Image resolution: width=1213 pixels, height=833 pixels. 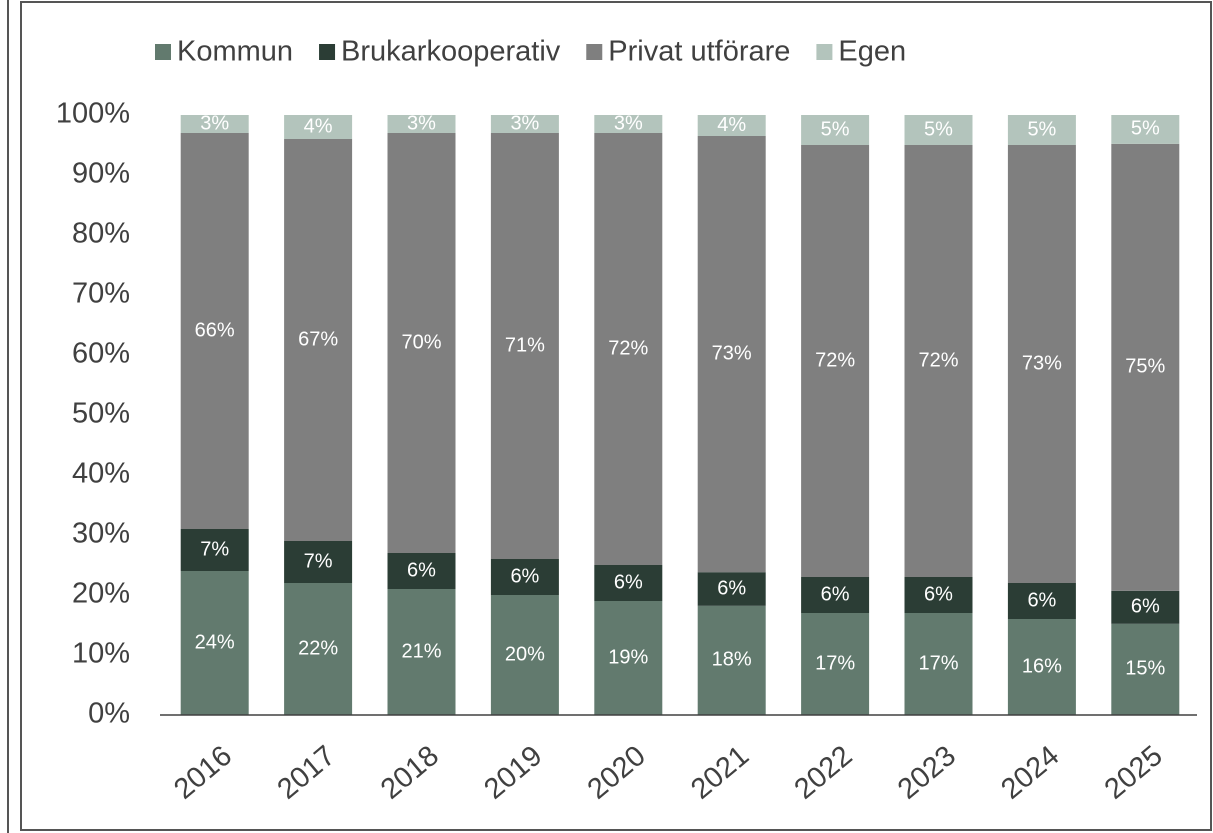 What do you see at coordinates (101, 534) in the screenshot?
I see `y-tick-label: 30%` at bounding box center [101, 534].